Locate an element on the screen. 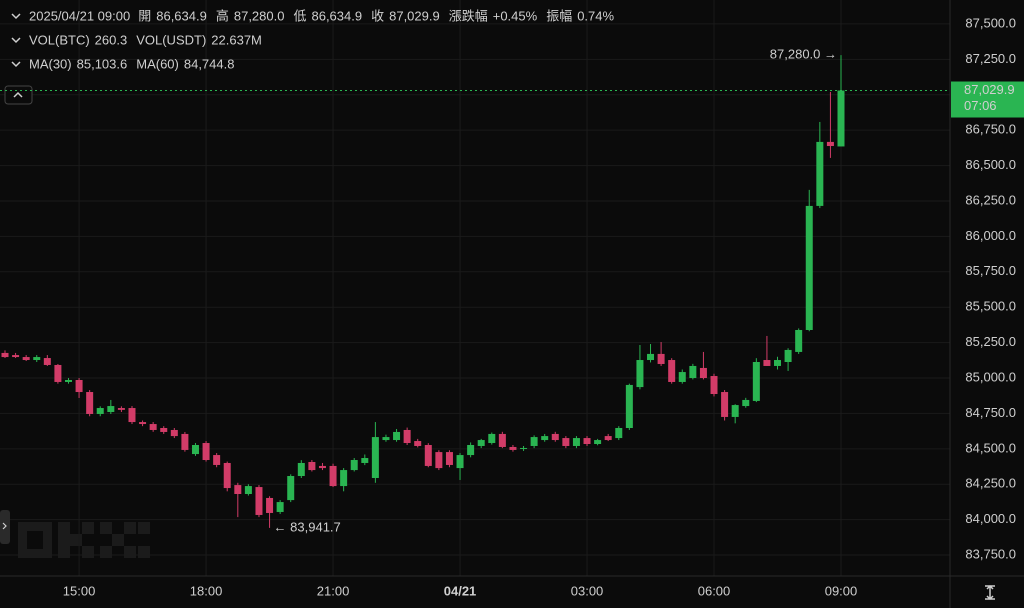 This screenshot has height=608, width=1024. legend-value: 87,280.0 is located at coordinates (259, 15).